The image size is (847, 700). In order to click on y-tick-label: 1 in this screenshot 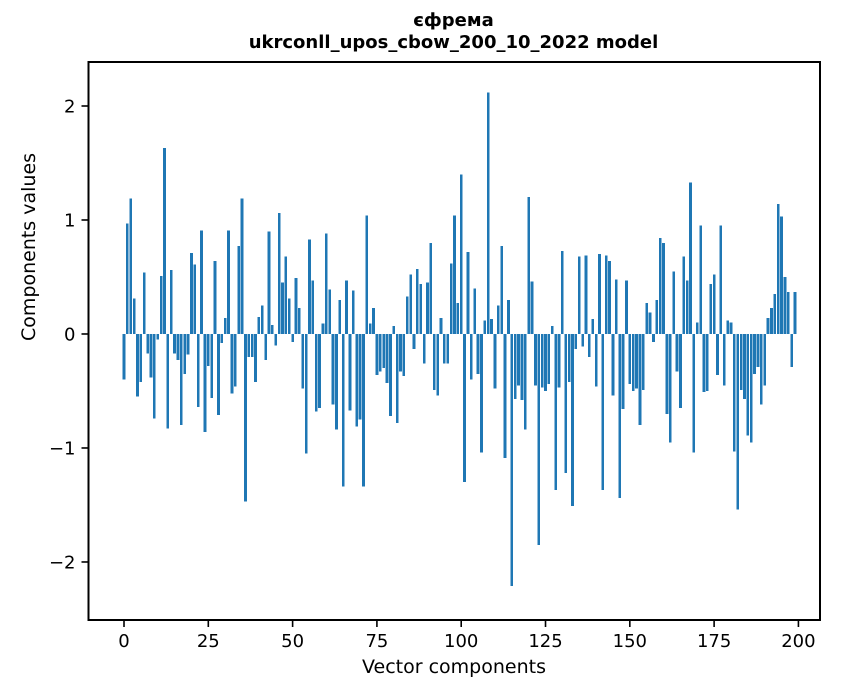, I will do `click(69, 220)`.